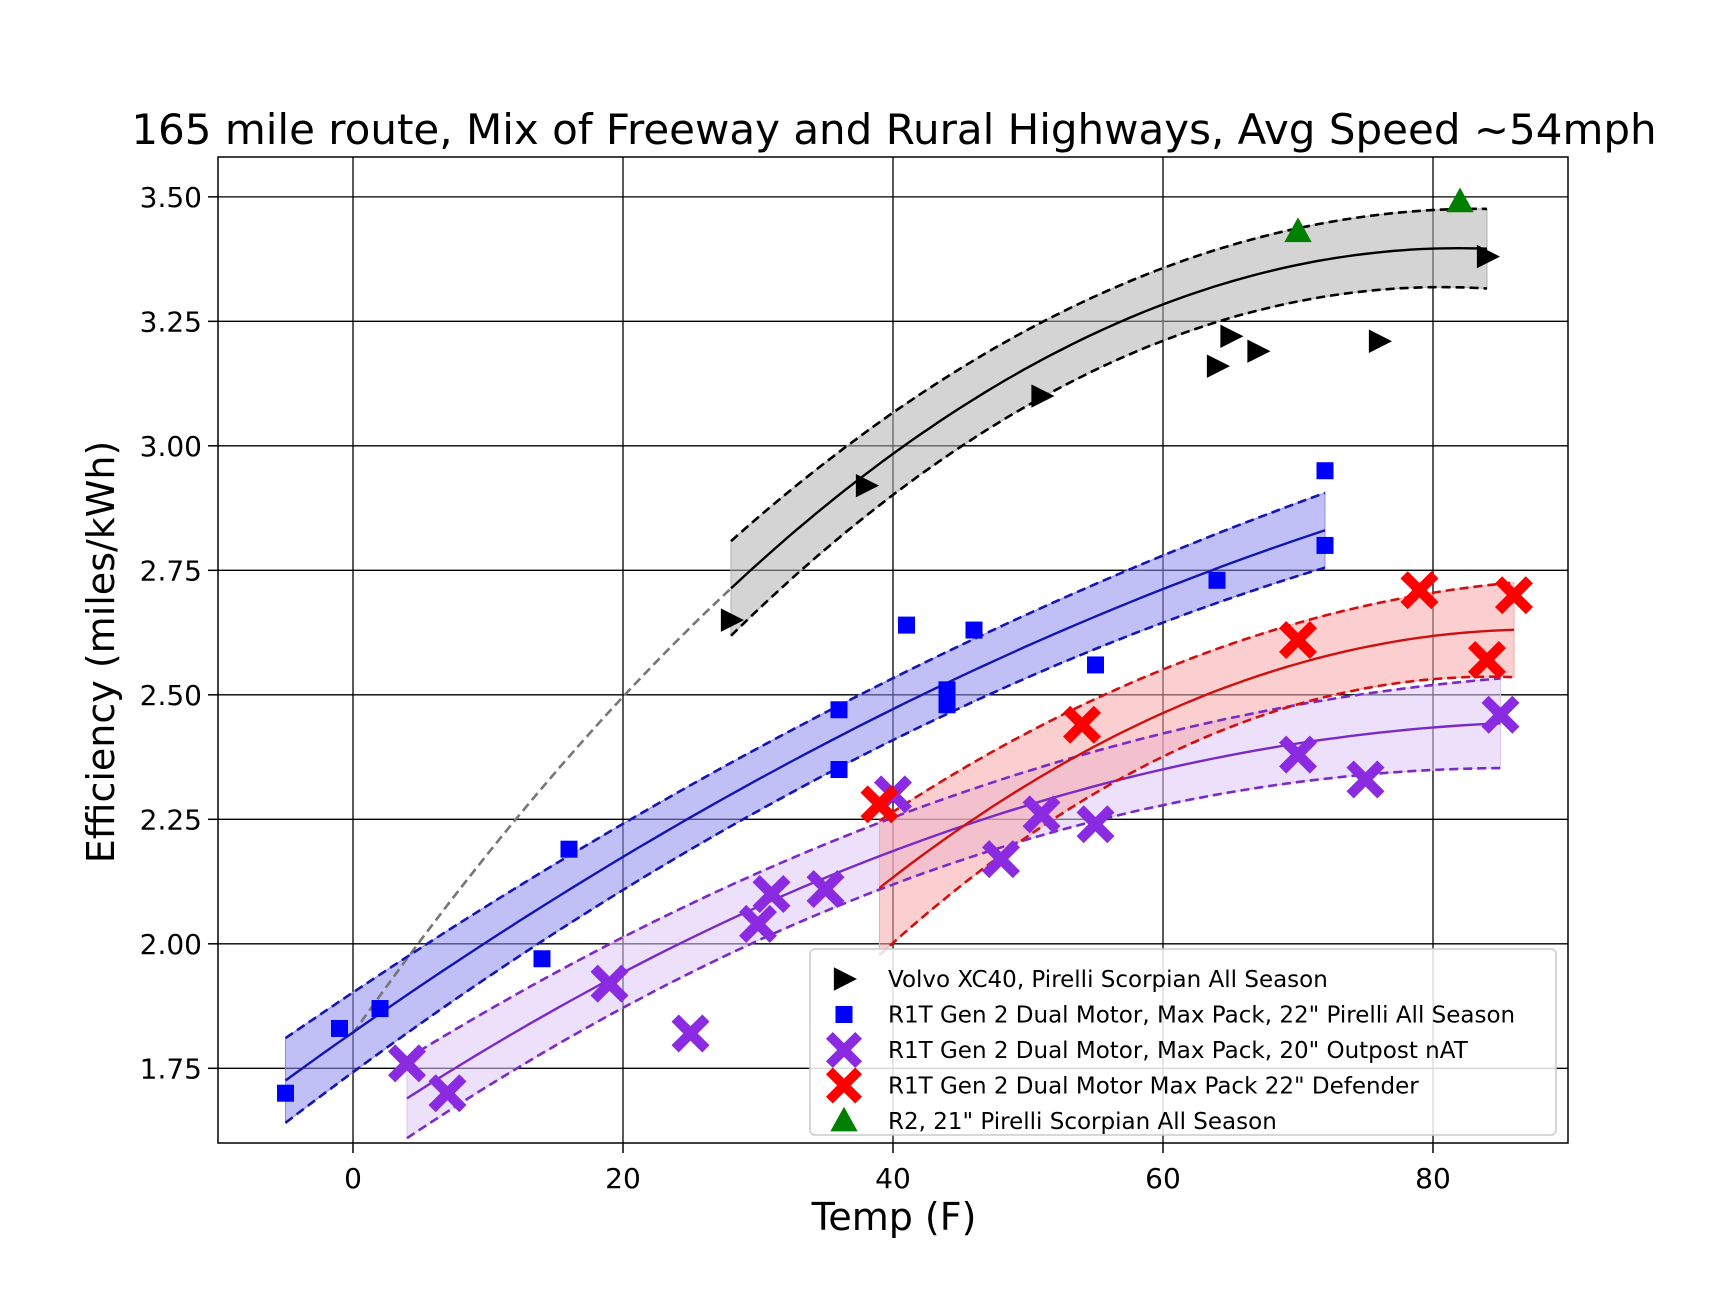 The width and height of the screenshot is (1733, 1300). What do you see at coordinates (353, 1178) in the screenshot?
I see `x-tick-label: 0` at bounding box center [353, 1178].